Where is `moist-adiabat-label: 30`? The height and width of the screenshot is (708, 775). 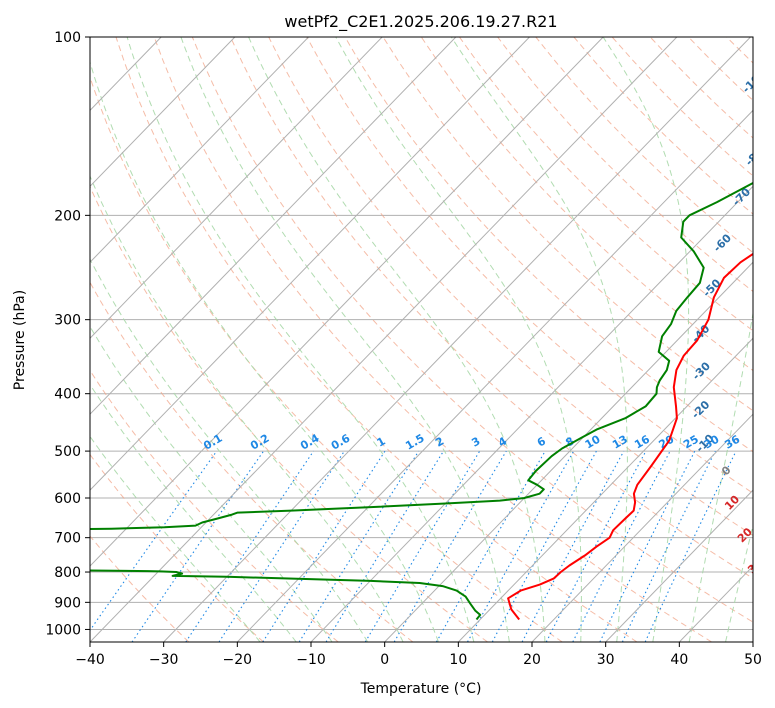 moist-adiabat-label: 30 is located at coordinates (755, 566).